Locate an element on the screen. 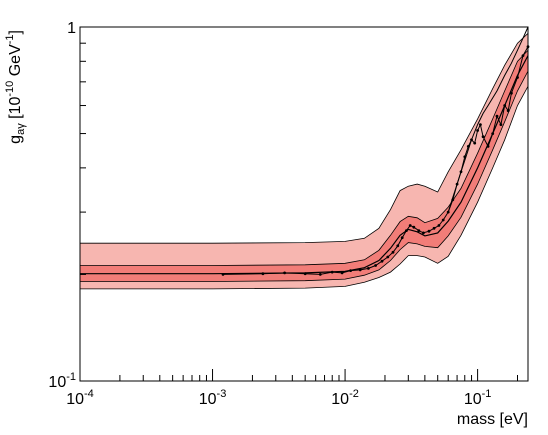  x-tick-label: 10⁻² is located at coordinates (345, 398).